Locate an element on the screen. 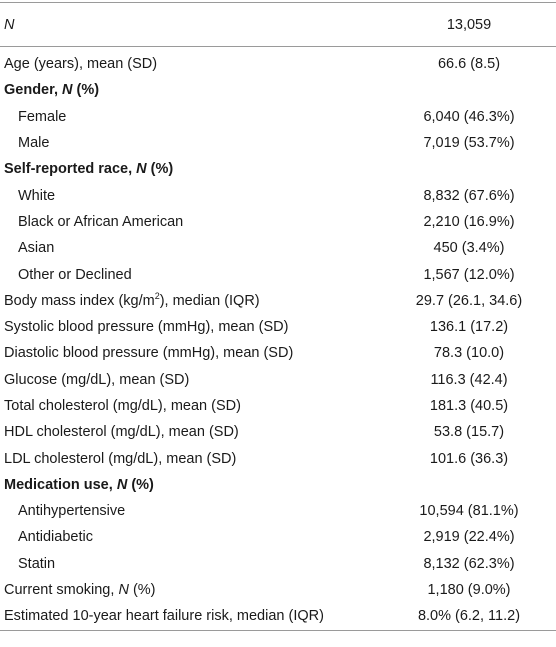 This screenshot has height=647, width=556. table-row-male: Male 7,019 (53.7%) is located at coordinates (278, 143).